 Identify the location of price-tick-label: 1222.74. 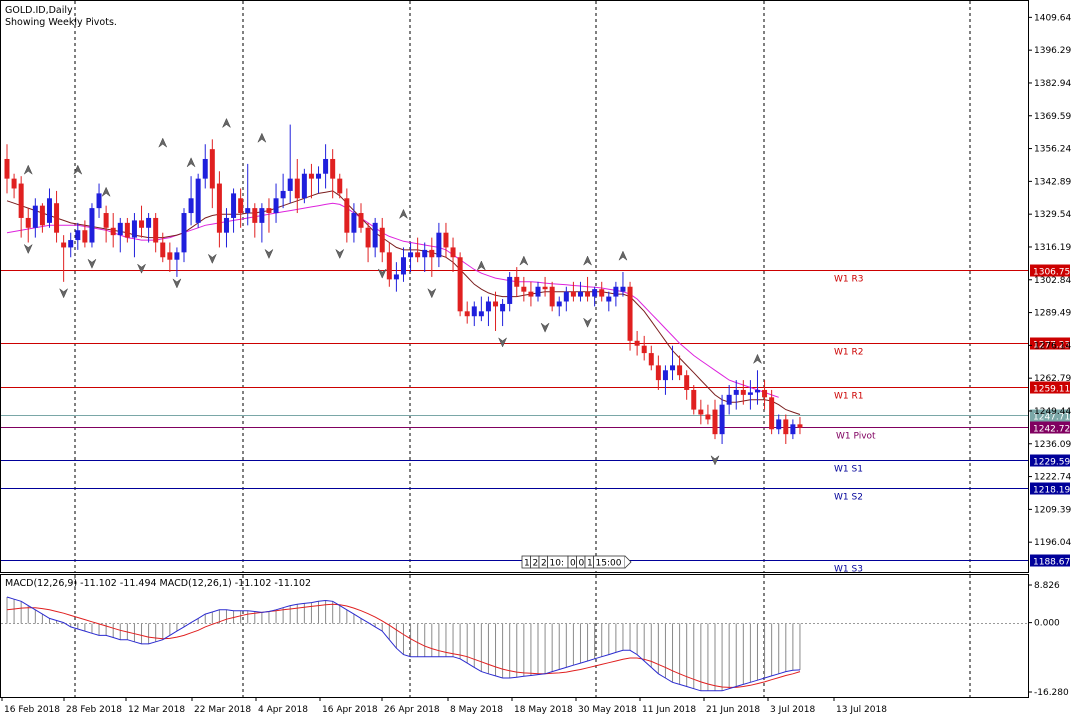
(1052, 478).